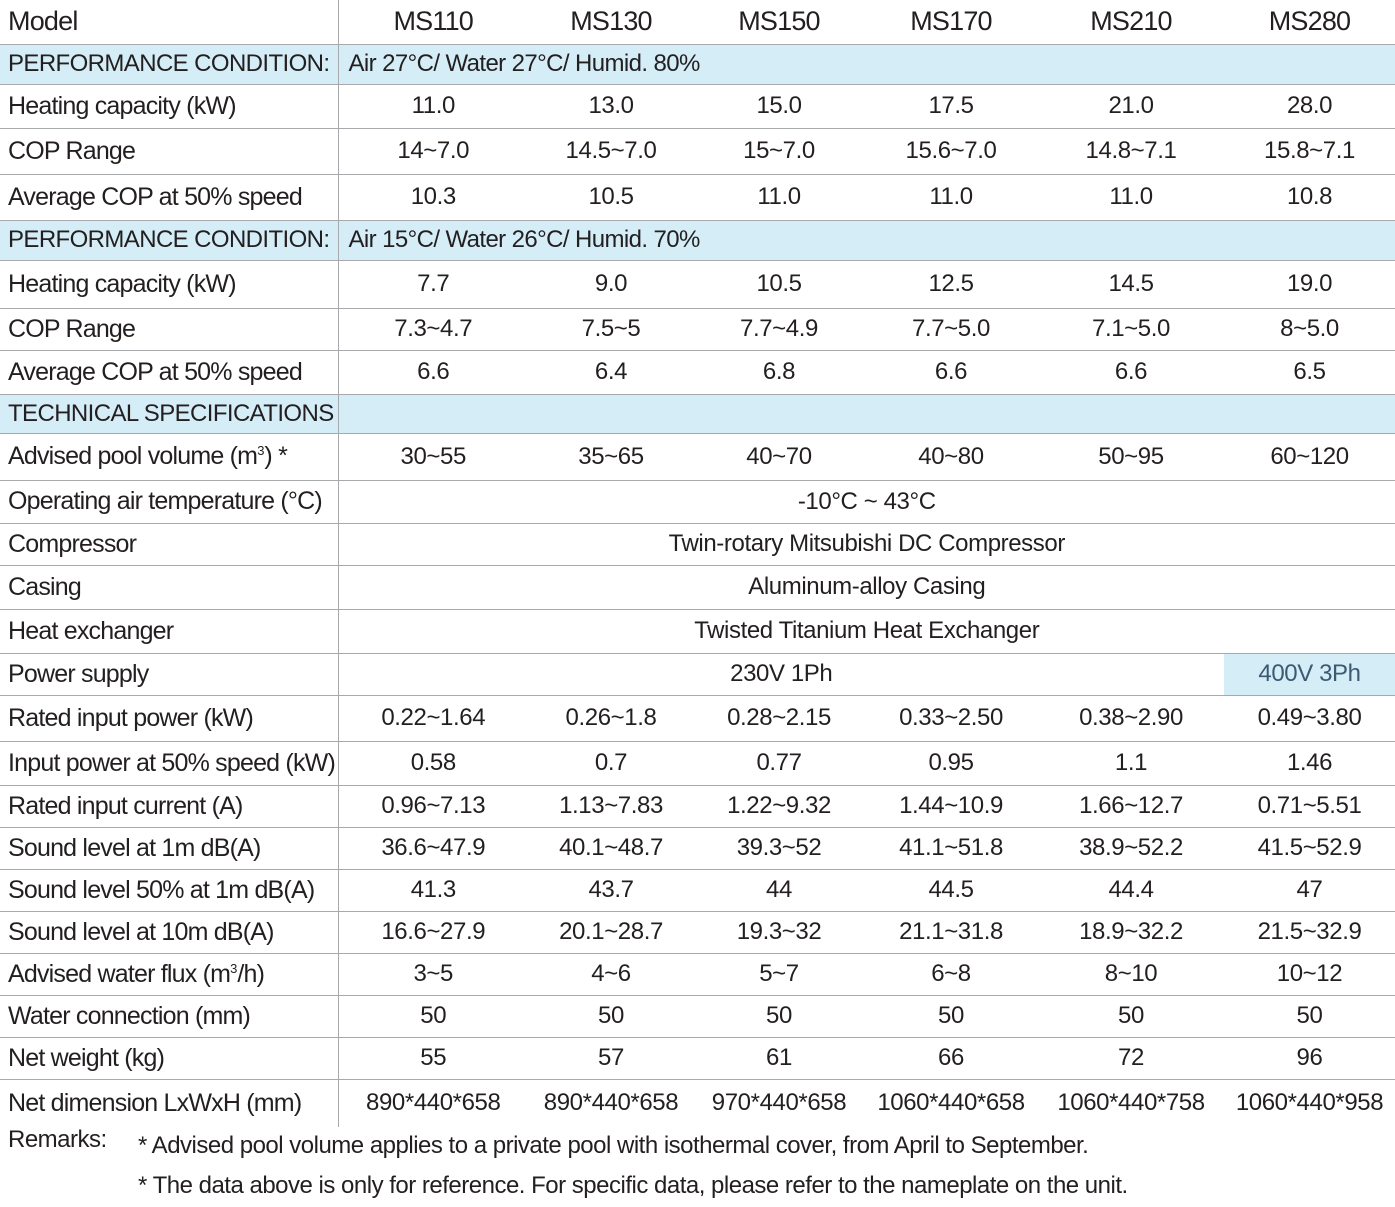 Image resolution: width=1395 pixels, height=1207 pixels. I want to click on cell: 1.66~12.7, so click(1131, 806).